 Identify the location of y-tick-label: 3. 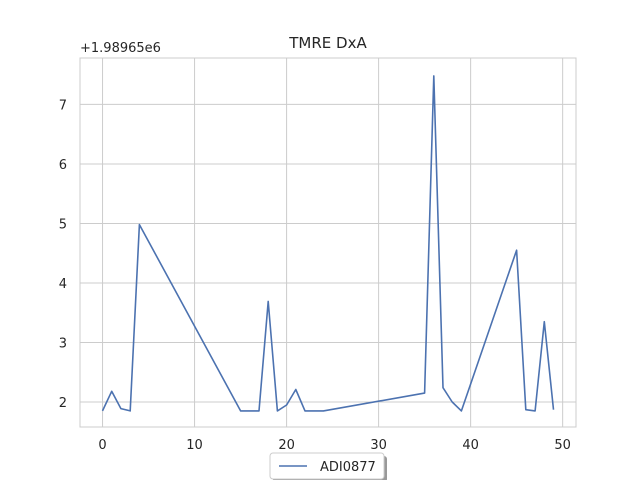
(63, 343).